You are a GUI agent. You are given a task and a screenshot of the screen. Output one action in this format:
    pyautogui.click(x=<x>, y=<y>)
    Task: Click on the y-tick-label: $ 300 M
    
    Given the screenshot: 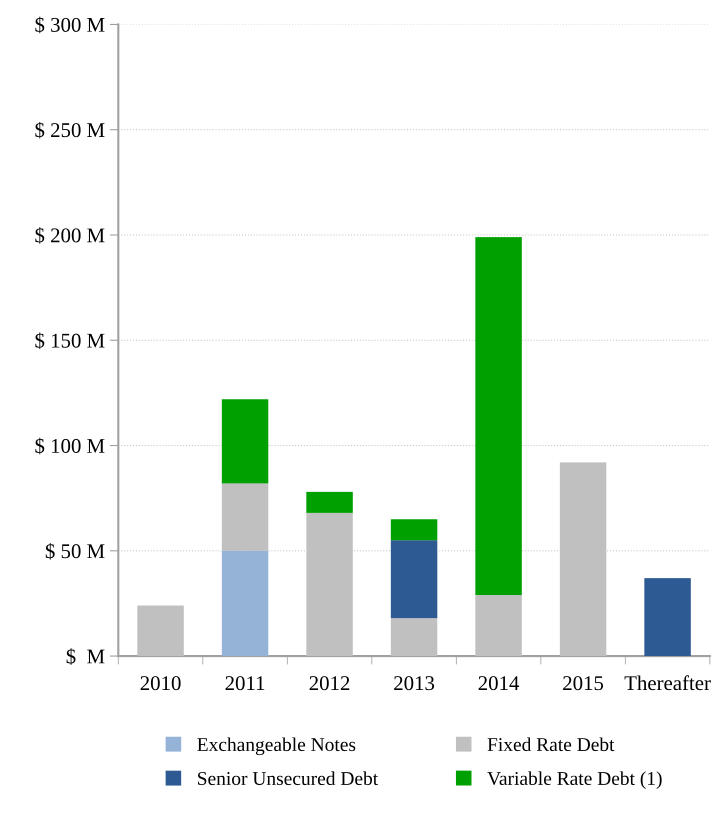 What is the action you would take?
    pyautogui.click(x=69, y=25)
    